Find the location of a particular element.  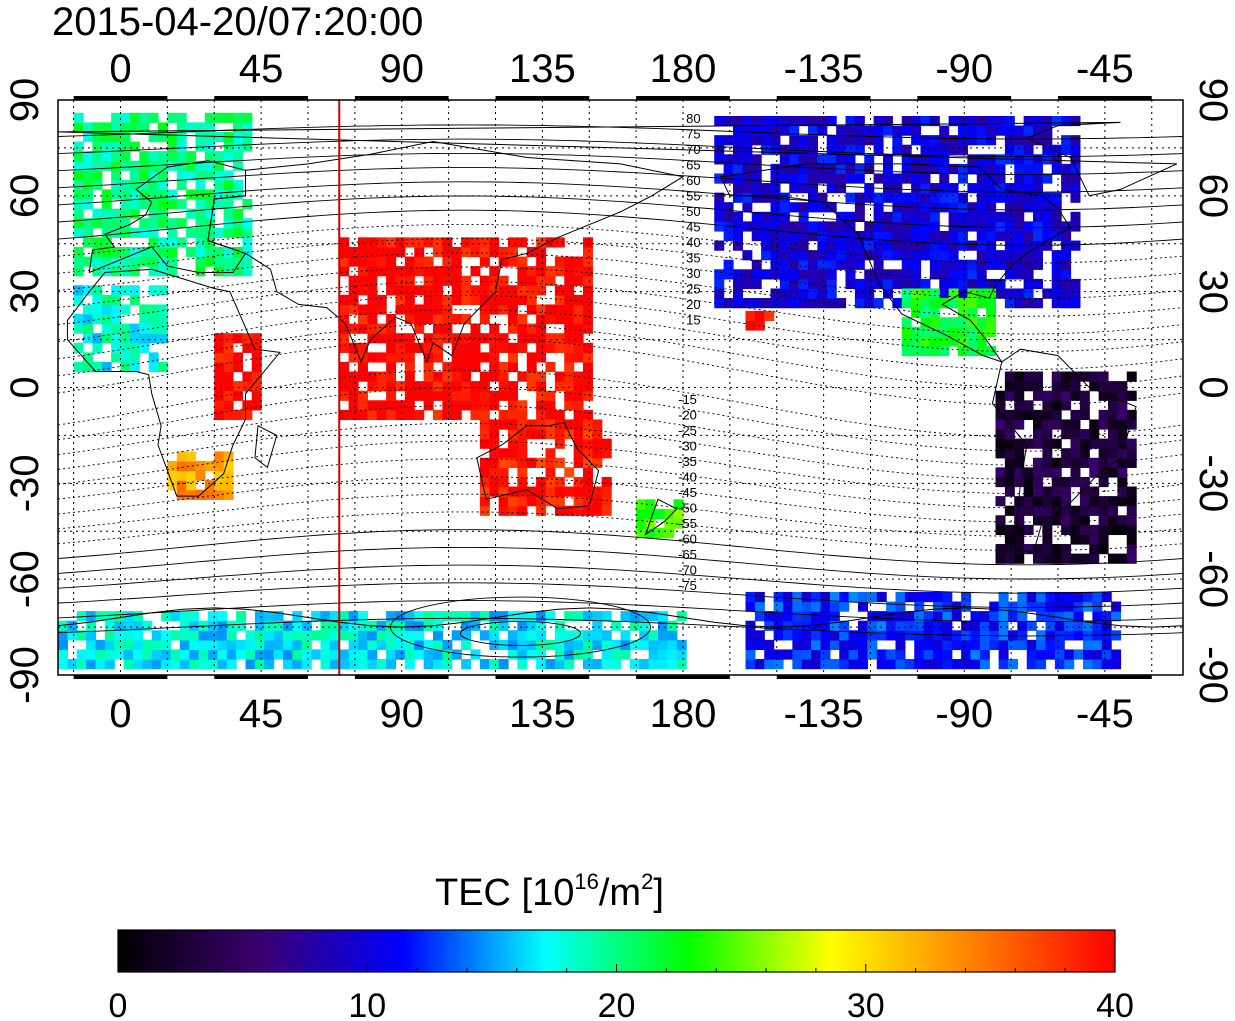

colorbar-title-mid: /m is located at coordinates (620, 893).